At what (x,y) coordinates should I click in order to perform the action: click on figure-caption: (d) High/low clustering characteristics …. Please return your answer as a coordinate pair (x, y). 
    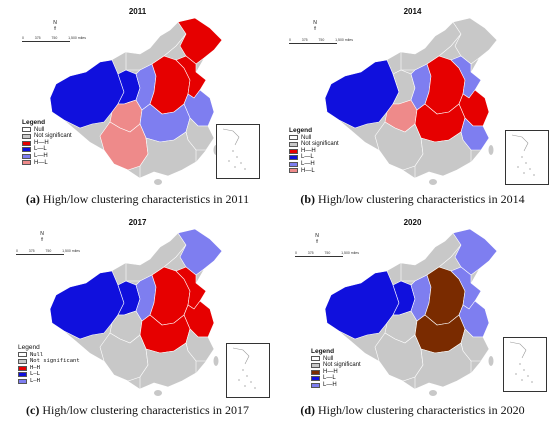
    Looking at the image, I should click on (412, 410).